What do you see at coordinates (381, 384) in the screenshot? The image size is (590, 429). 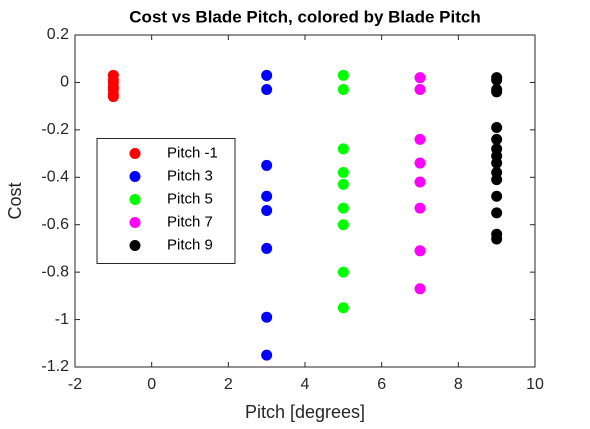 I see `x-tick-label: 6` at bounding box center [381, 384].